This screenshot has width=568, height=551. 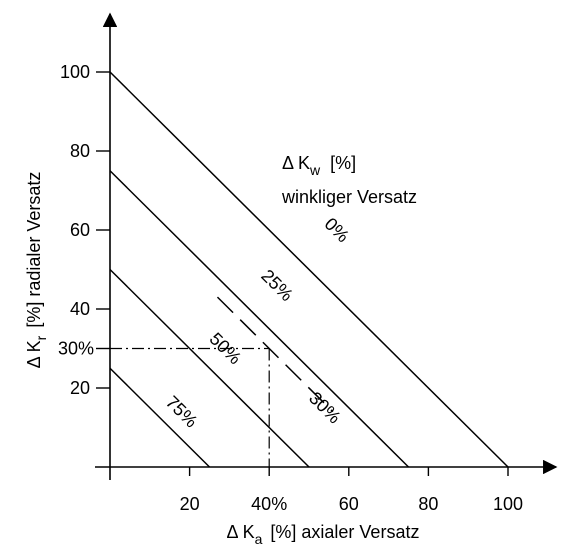 What do you see at coordinates (75, 72) in the screenshot?
I see `y-tick-label-100: 100` at bounding box center [75, 72].